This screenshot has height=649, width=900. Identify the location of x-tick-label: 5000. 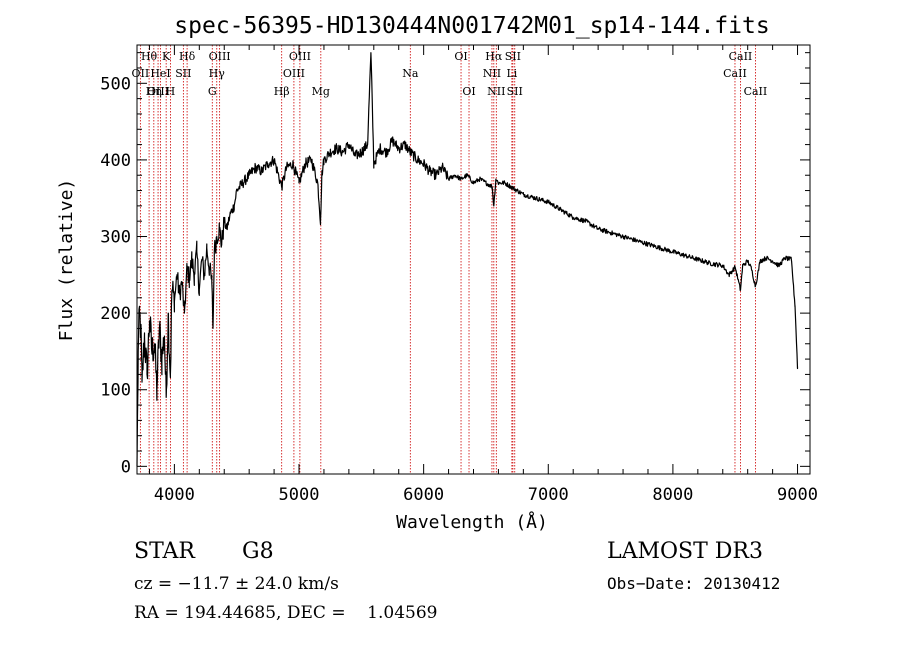
(299, 495).